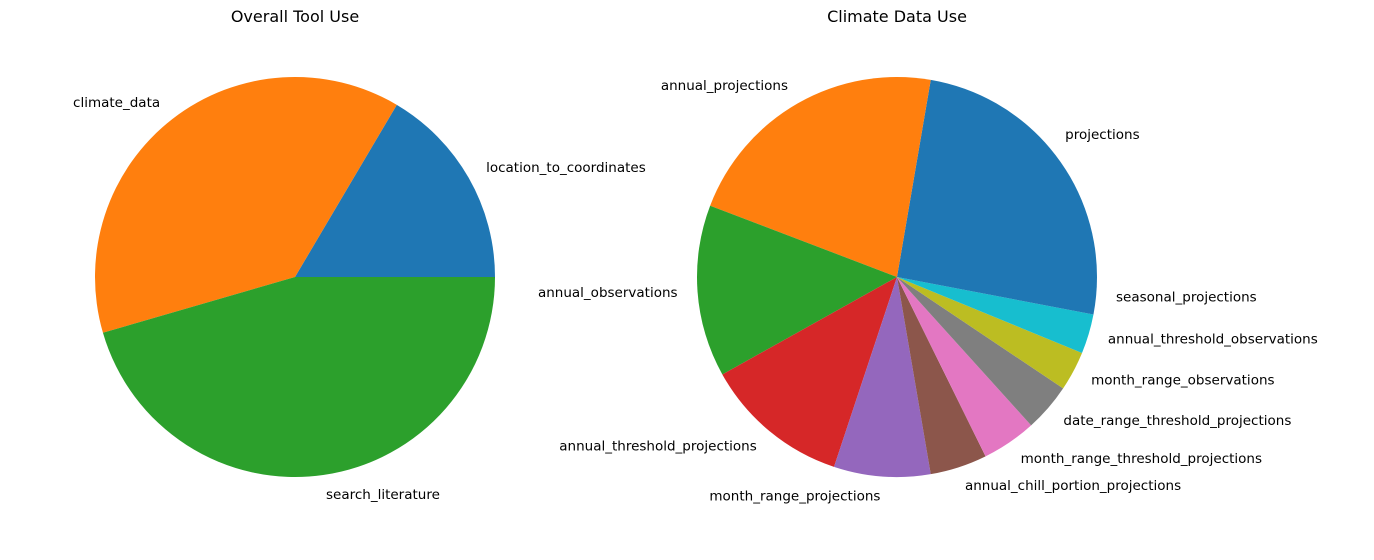 The image size is (1374, 560). What do you see at coordinates (246, 204) in the screenshot?
I see `pie-slice-climate-data` at bounding box center [246, 204].